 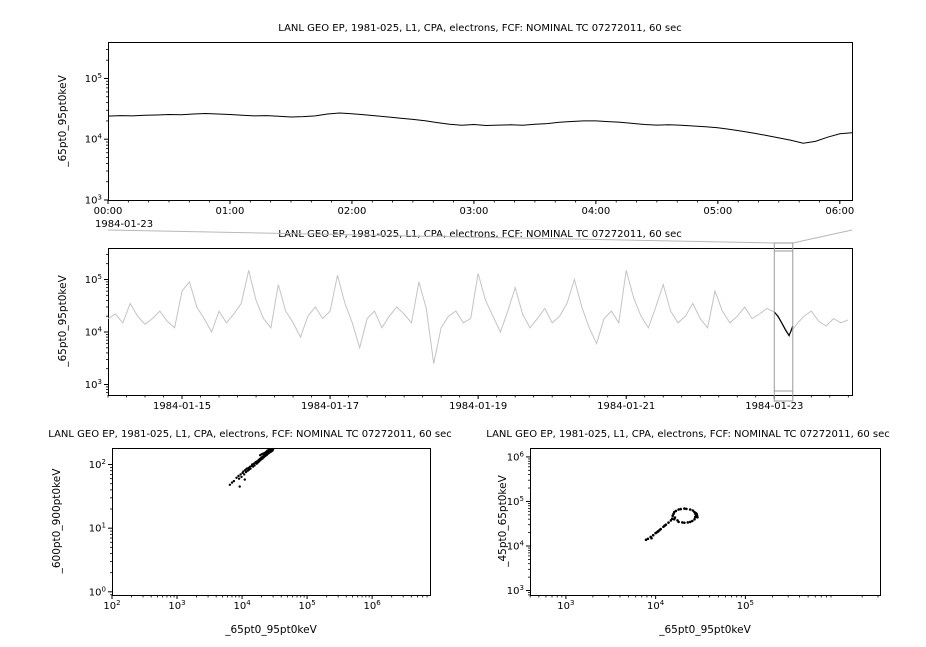 I want to click on tick-label: 102, so click(x=111, y=605).